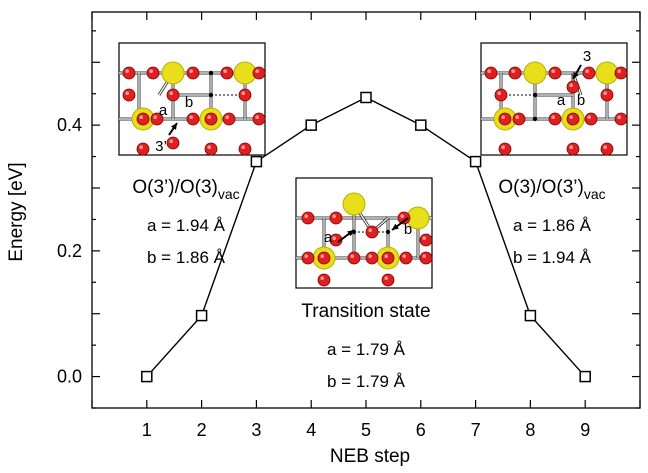  What do you see at coordinates (587, 56) in the screenshot?
I see `inset-label: 3` at bounding box center [587, 56].